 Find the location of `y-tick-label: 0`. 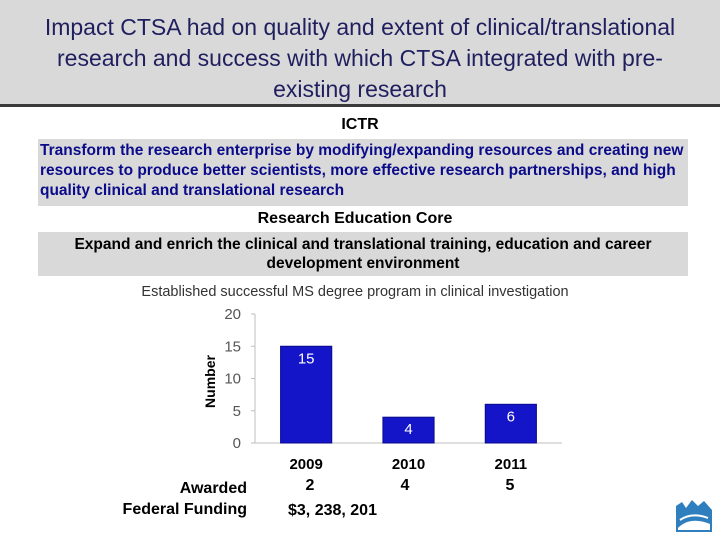

y-tick-label: 0 is located at coordinates (237, 443).